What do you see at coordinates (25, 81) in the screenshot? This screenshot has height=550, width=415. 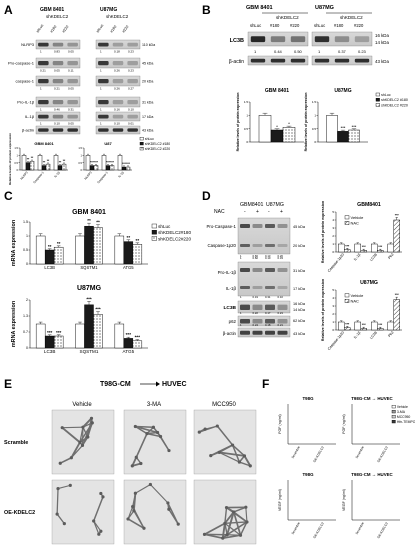 I see `blot-label: caspase-1` at bounding box center [25, 81].